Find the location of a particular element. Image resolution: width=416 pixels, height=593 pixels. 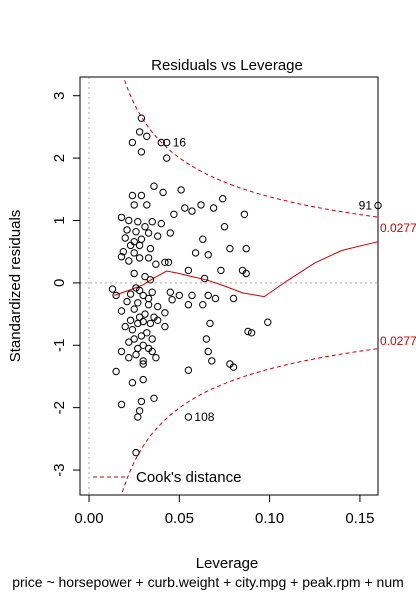

y-tick-label: 3 is located at coordinates (59, 96).